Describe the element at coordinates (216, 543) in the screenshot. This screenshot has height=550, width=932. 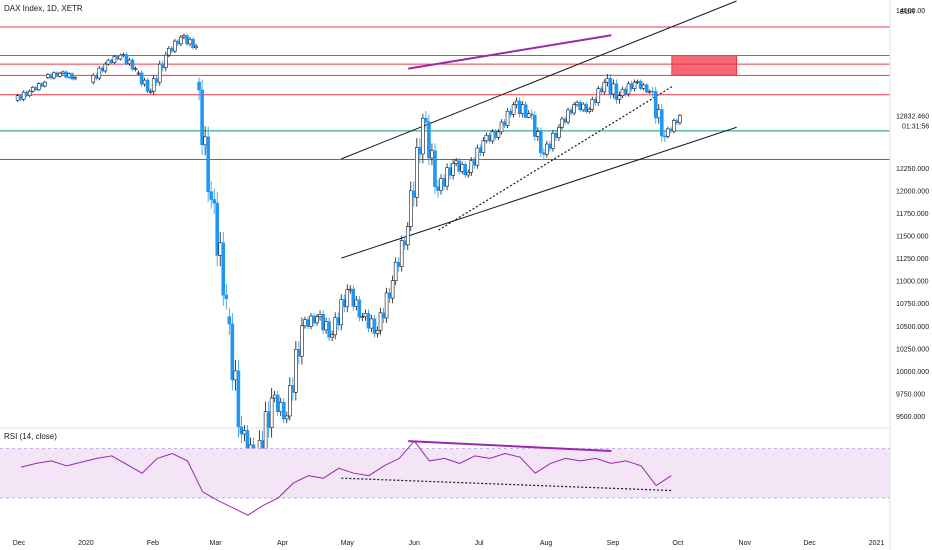
I see `time-axis-label: Mar` at that location.